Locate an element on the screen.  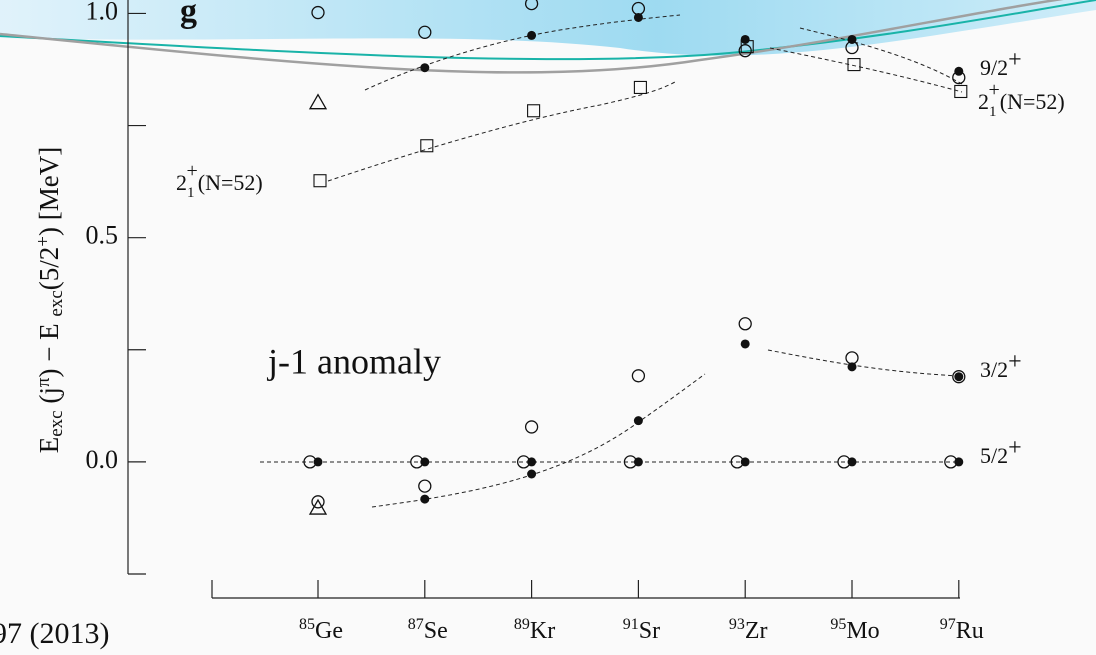
x-tick-label: 85Ge is located at coordinates (321, 629).